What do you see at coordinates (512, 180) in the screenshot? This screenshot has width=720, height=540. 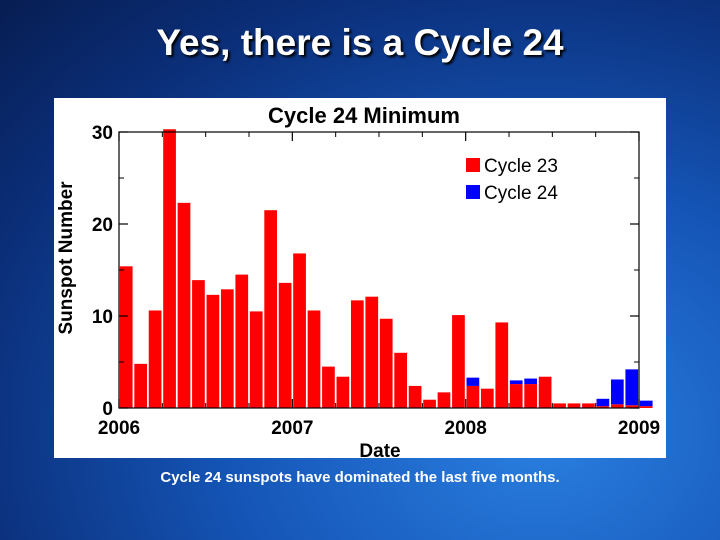 I see `legend: Cycle 23 Cycle 24` at bounding box center [512, 180].